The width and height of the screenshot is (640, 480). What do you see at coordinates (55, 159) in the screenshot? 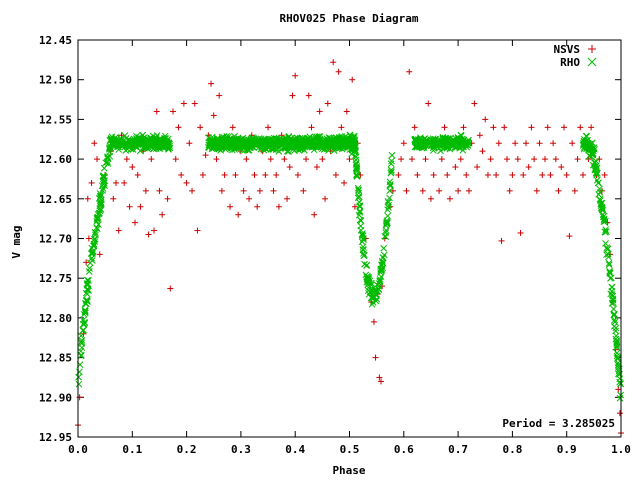
I see `y-tick-label: 12.60` at bounding box center [55, 159].